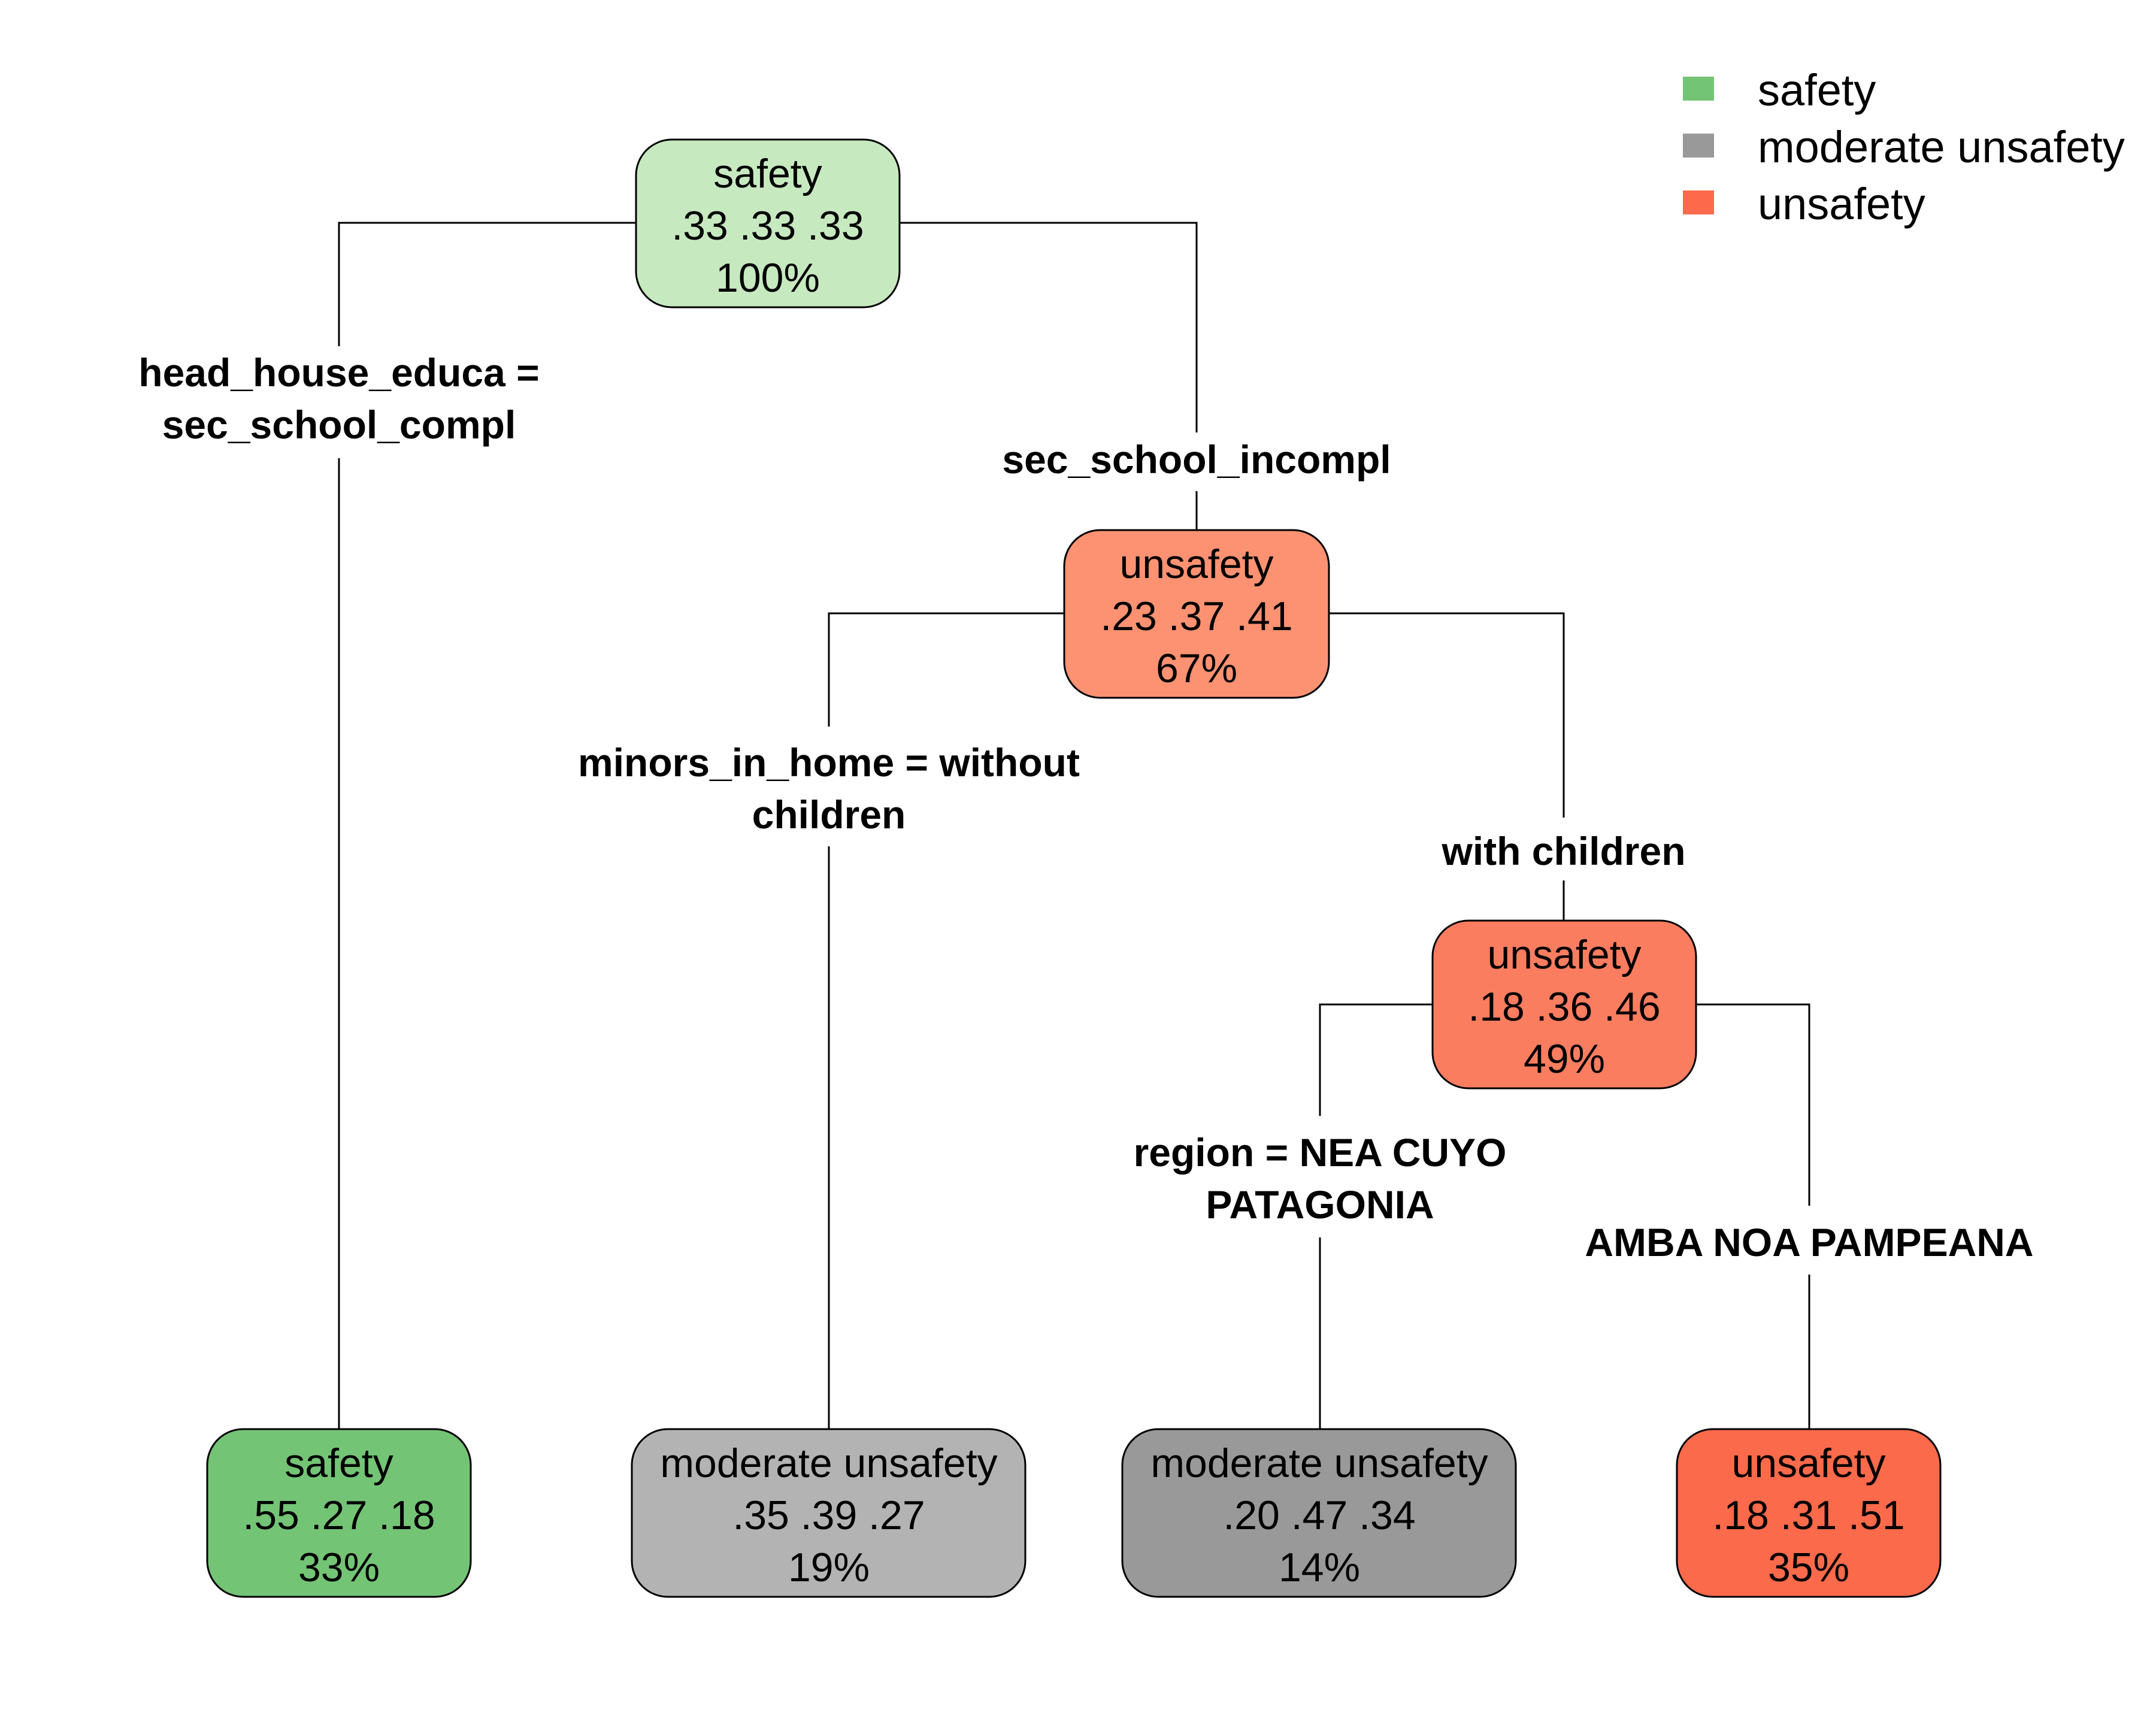 Image resolution: width=2156 pixels, height=1725 pixels. I want to click on node-probabilities: .18 .36 .46, so click(1564, 1007).